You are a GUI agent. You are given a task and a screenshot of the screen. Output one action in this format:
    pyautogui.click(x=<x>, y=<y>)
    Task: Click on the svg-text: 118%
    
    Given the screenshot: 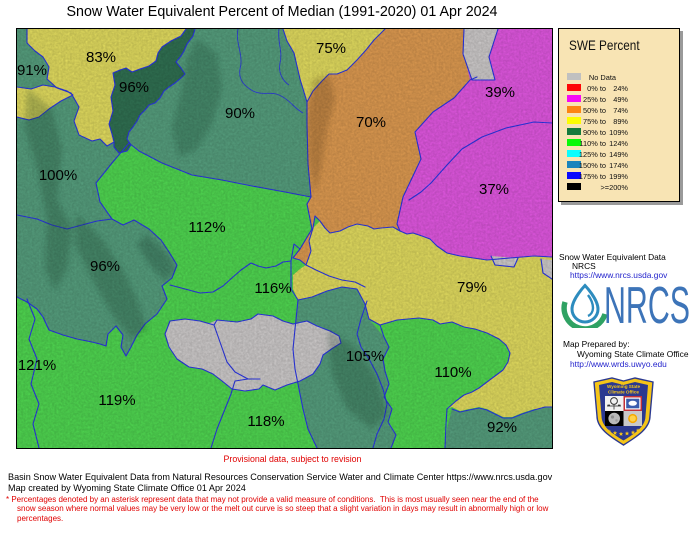 What is the action you would take?
    pyautogui.click(x=265, y=421)
    